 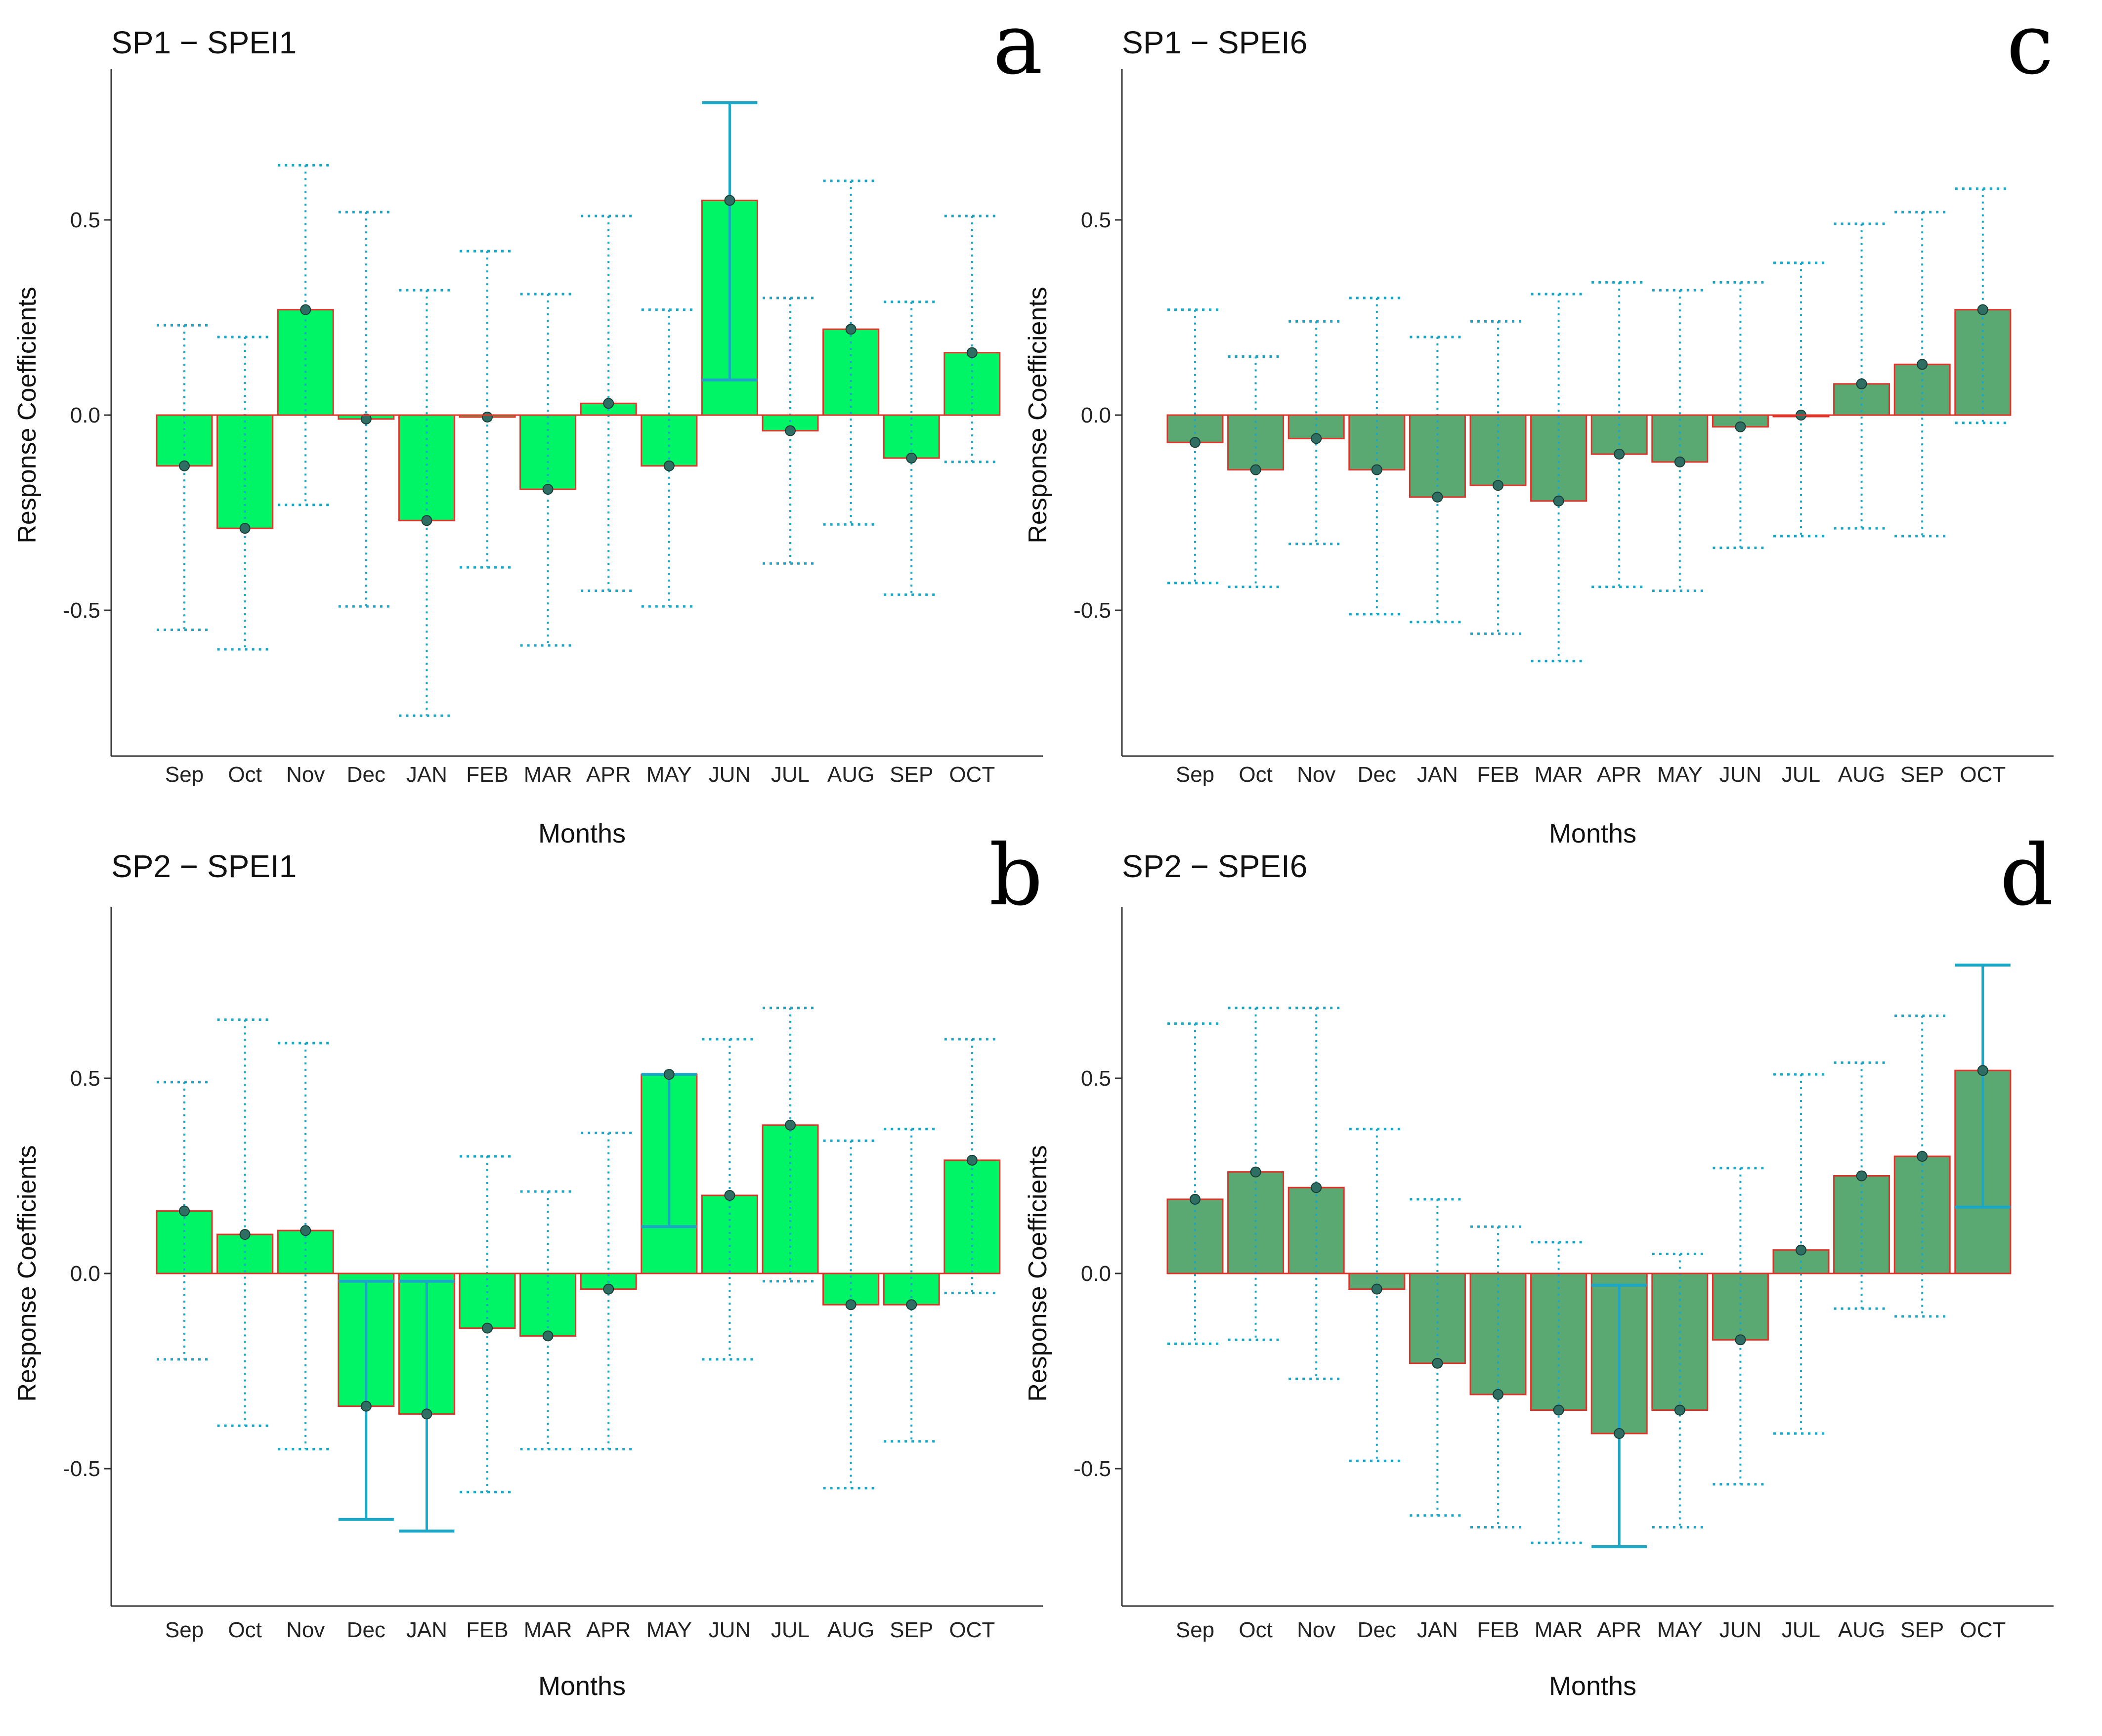 What do you see at coordinates (426, 775) in the screenshot?
I see `x-tick-label: JAN` at bounding box center [426, 775].